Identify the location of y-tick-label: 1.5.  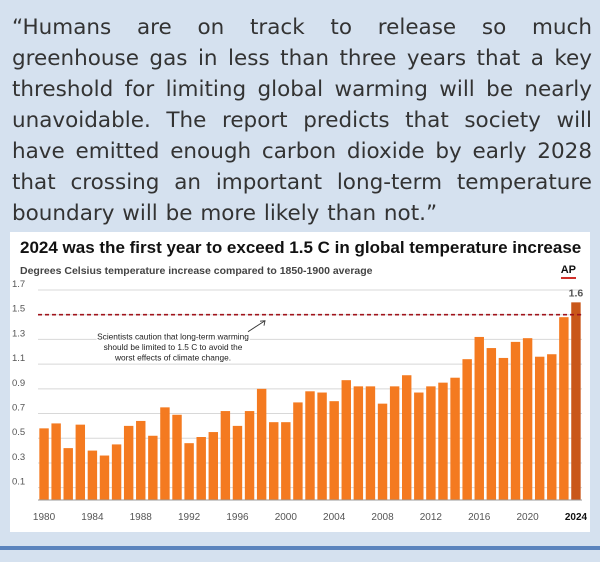
(18, 309).